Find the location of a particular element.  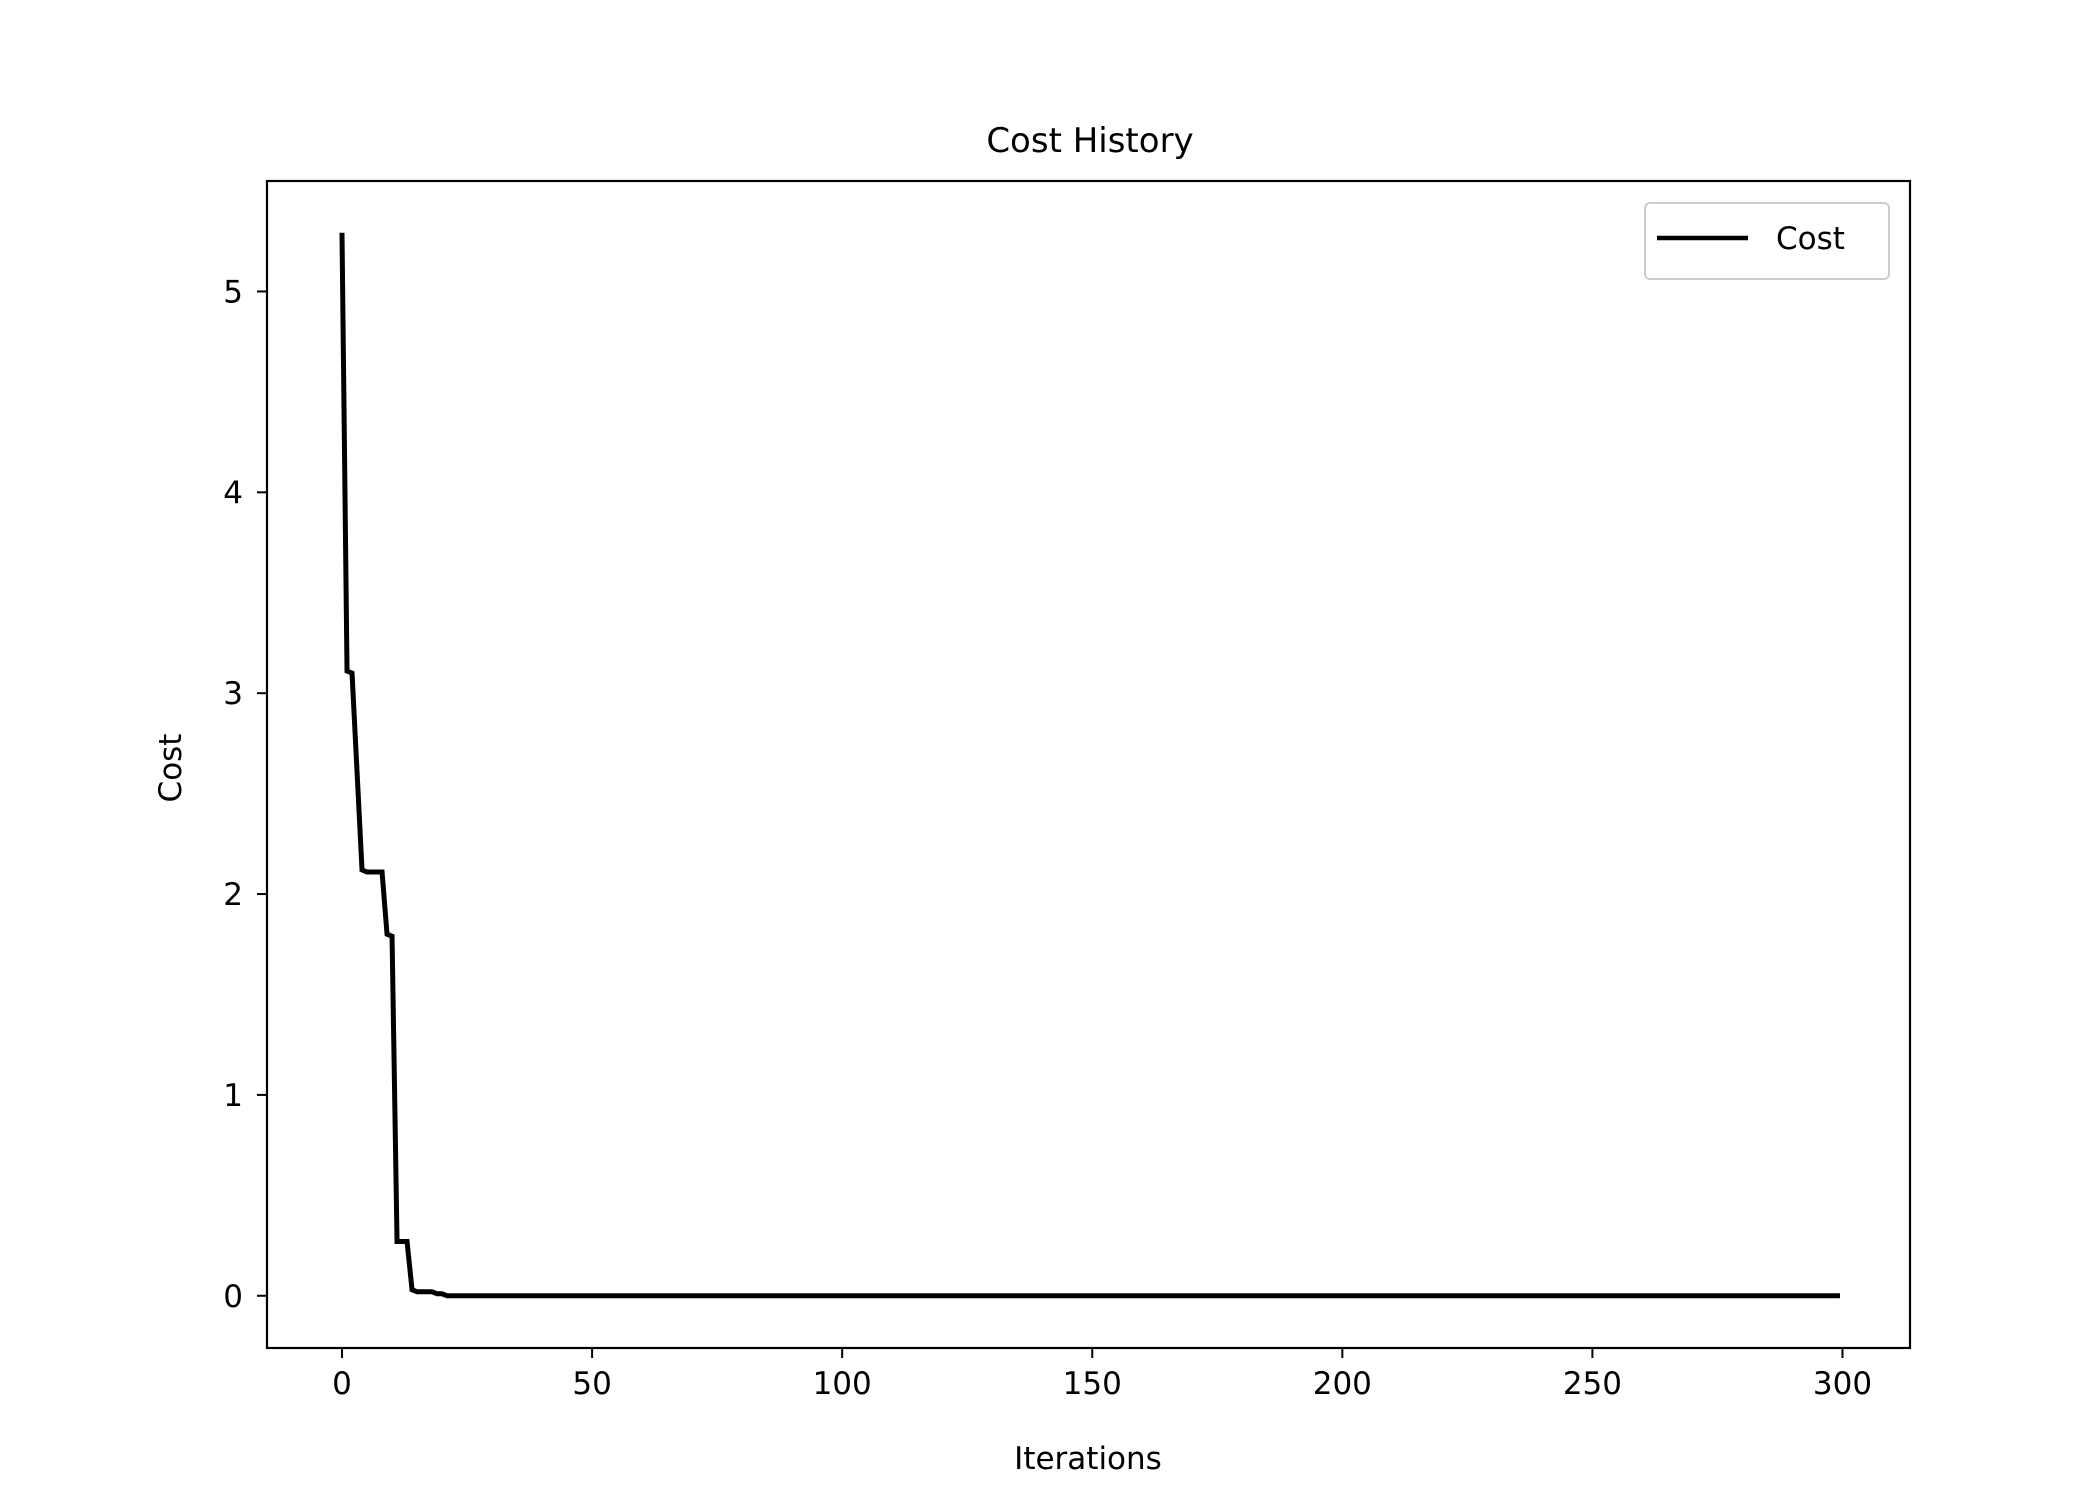

x-tick-label: 250 is located at coordinates (1592, 1384).